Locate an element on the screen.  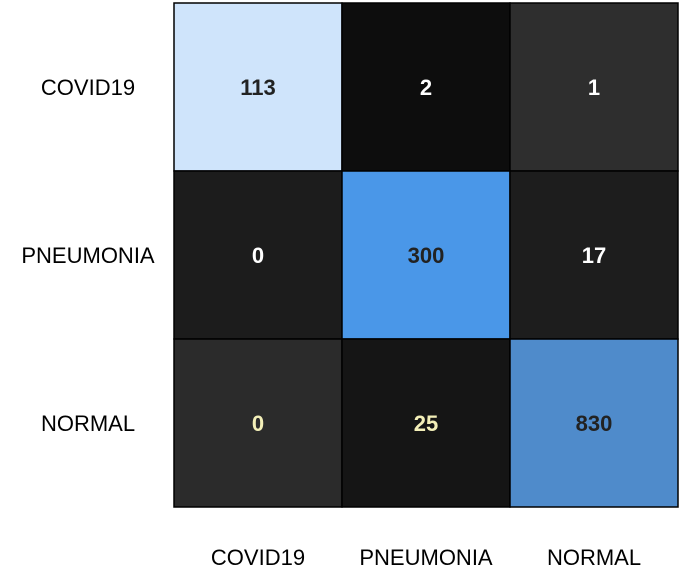
heatmap-cell-covid19-pneumonia is located at coordinates (426, 87).